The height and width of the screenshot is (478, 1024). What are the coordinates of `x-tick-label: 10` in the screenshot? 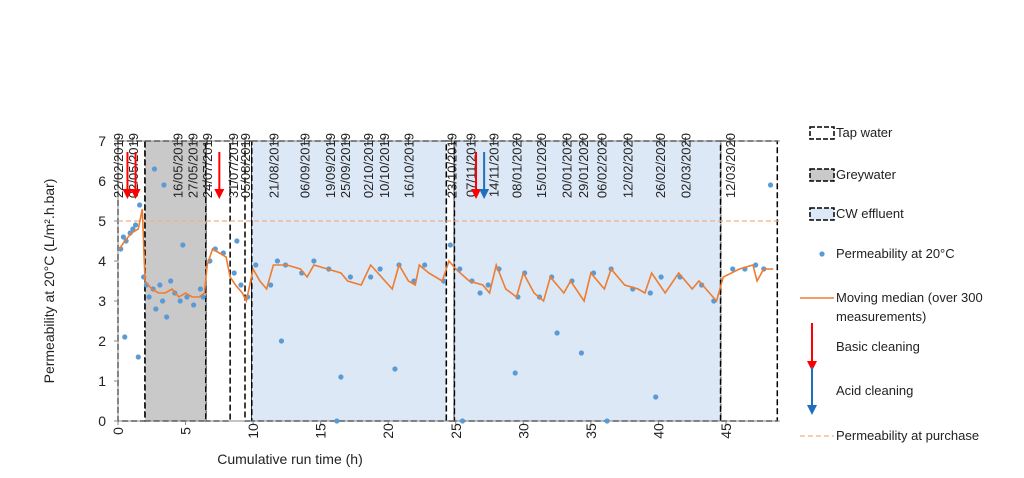 It's located at (253, 431).